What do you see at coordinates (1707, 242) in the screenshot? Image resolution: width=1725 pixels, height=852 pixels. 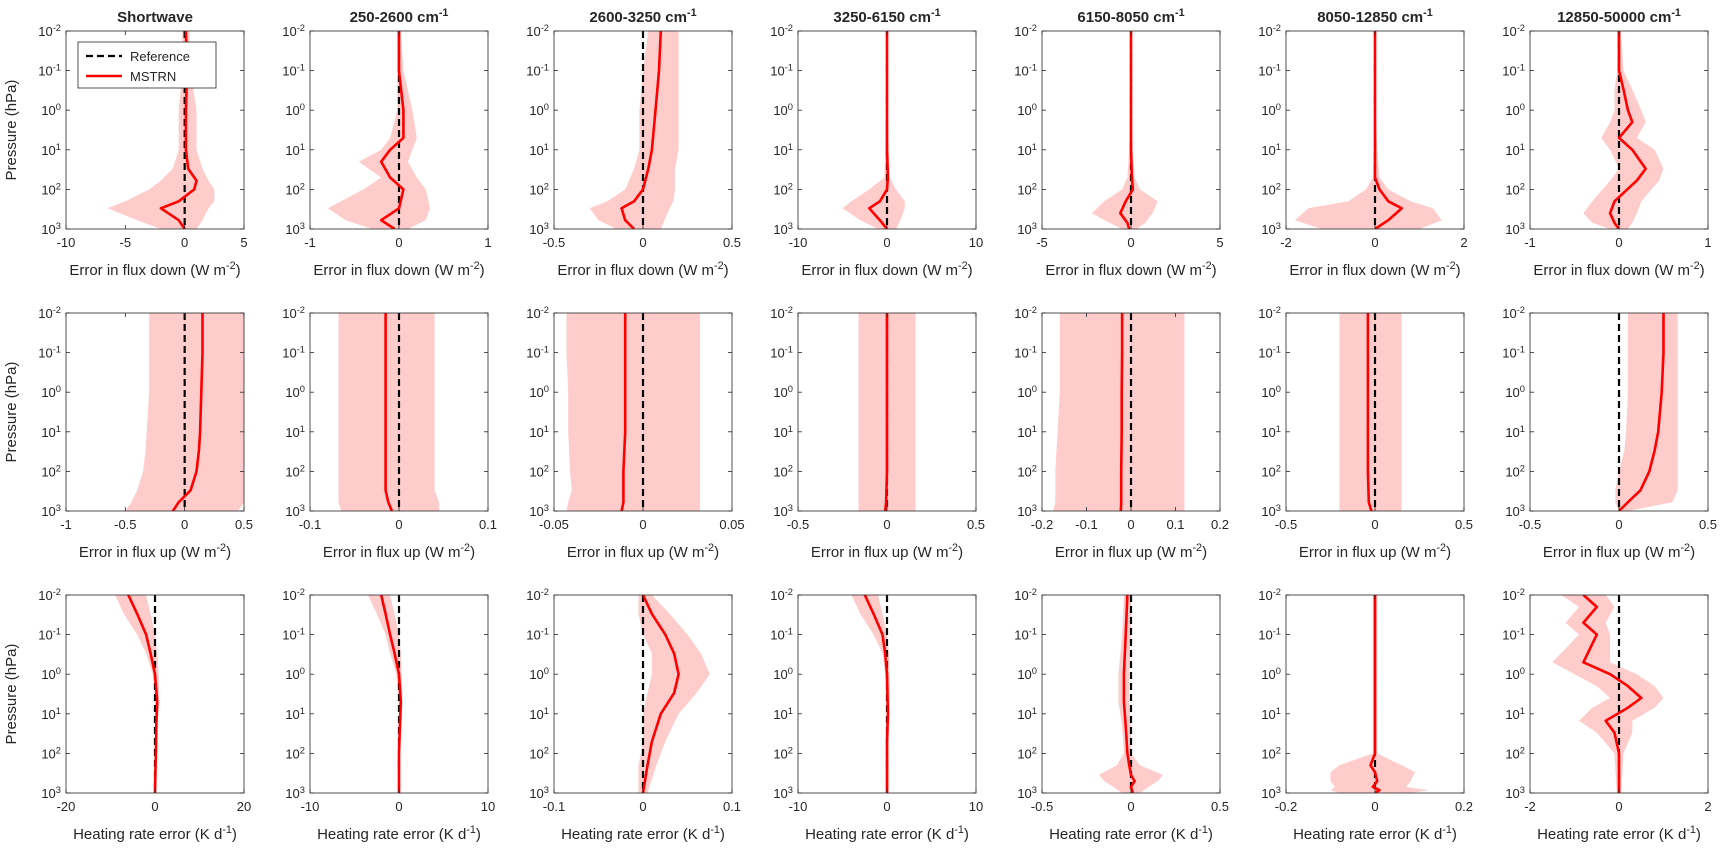 I see `x-tick-label: 1` at bounding box center [1707, 242].